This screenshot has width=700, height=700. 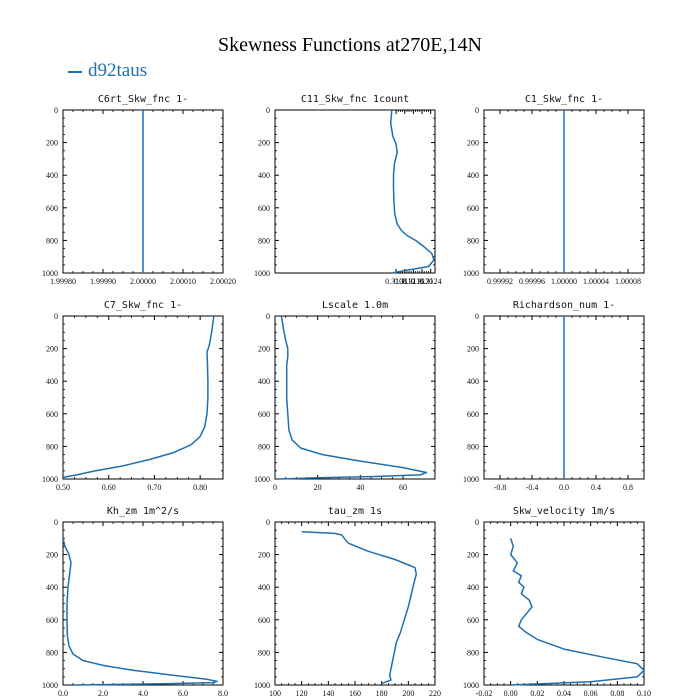 I want to click on panel-title: Richardson_num 1-, so click(x=564, y=305).